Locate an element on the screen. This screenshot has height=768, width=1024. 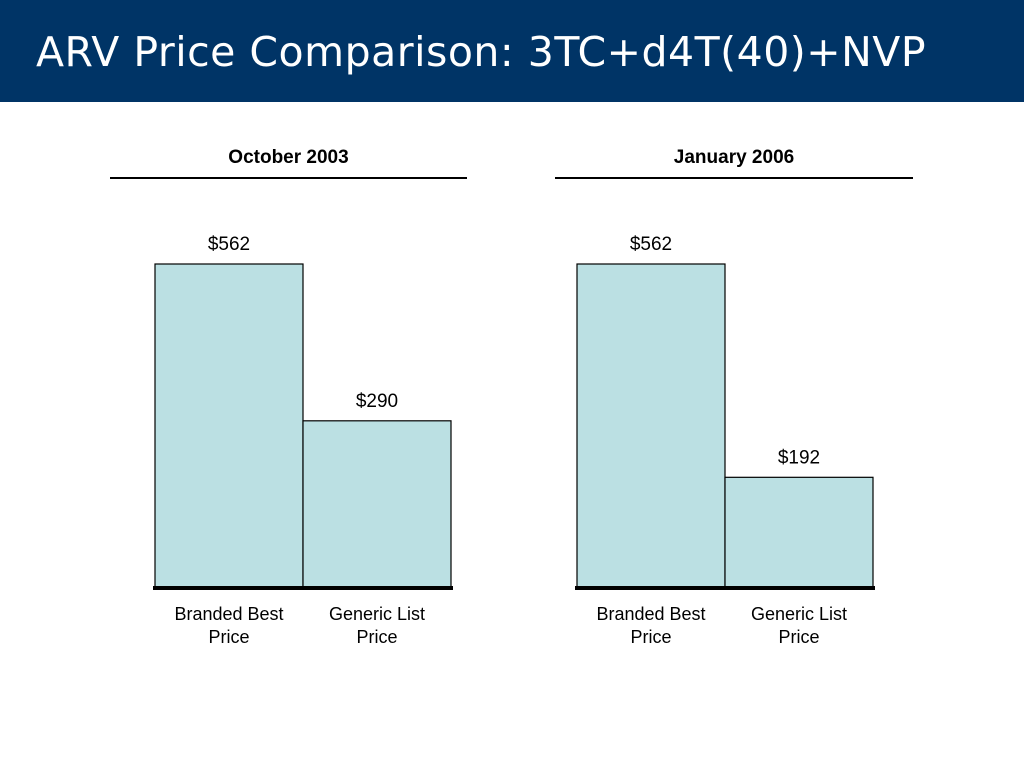
slide-title: ARV Price Comparison: 3TC+d4T(40)+NVP is located at coordinates (481, 52).